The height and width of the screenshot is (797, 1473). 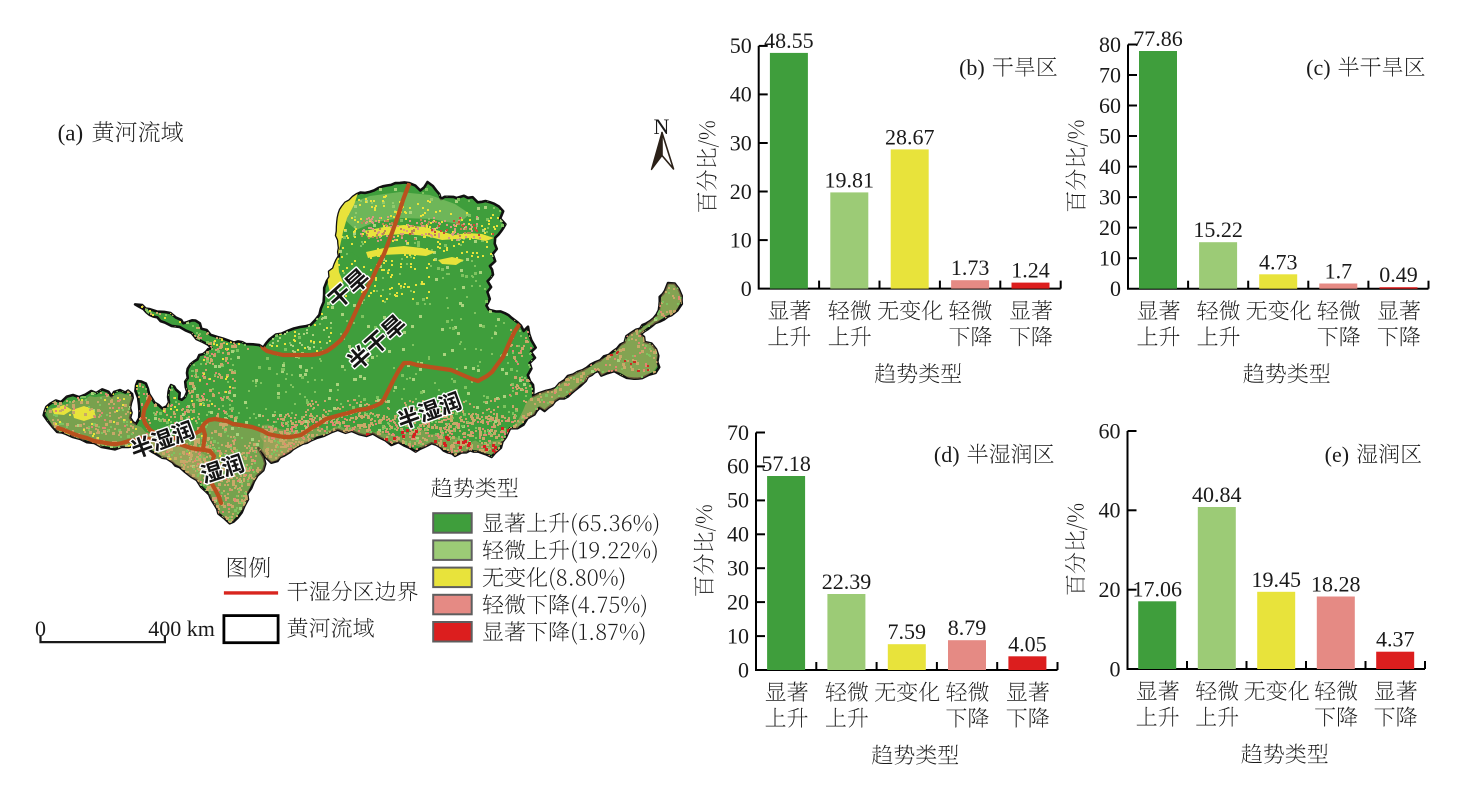 I want to click on svg-text: 40.84, so click(x=1217, y=494).